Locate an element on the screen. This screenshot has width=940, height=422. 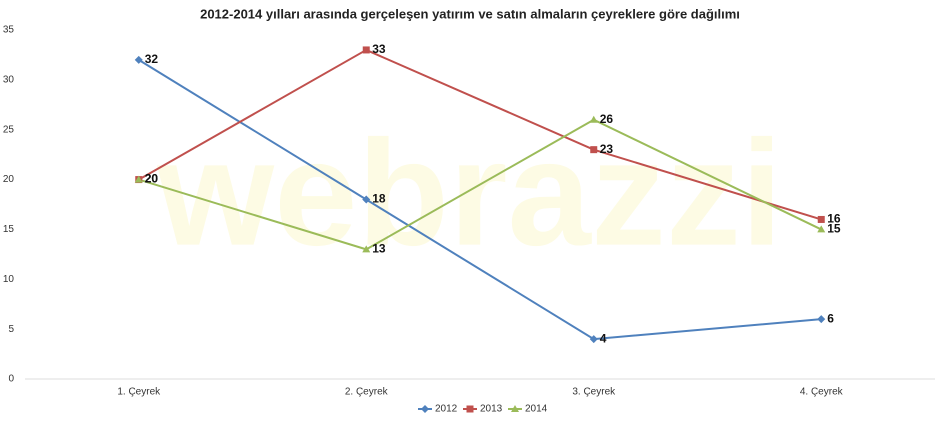
data-label: 18 is located at coordinates (379, 199).